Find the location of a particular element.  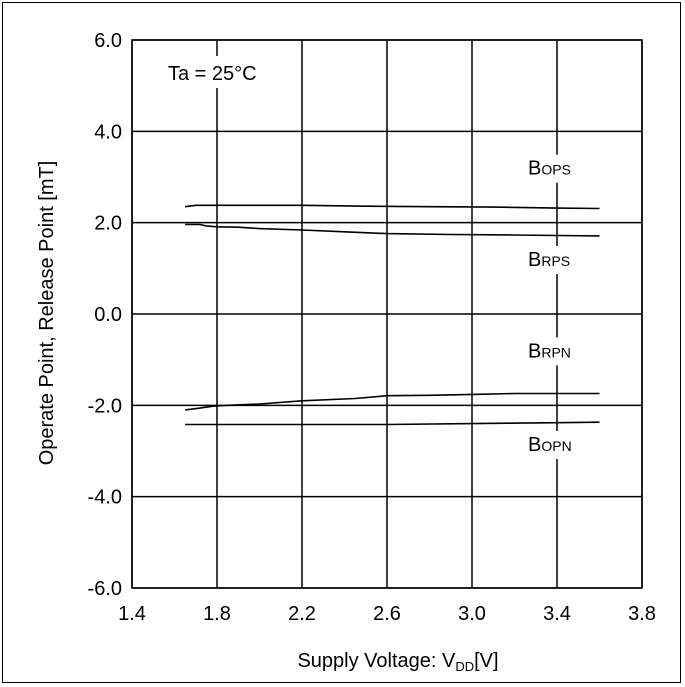

series-line-ops is located at coordinates (392, 207).